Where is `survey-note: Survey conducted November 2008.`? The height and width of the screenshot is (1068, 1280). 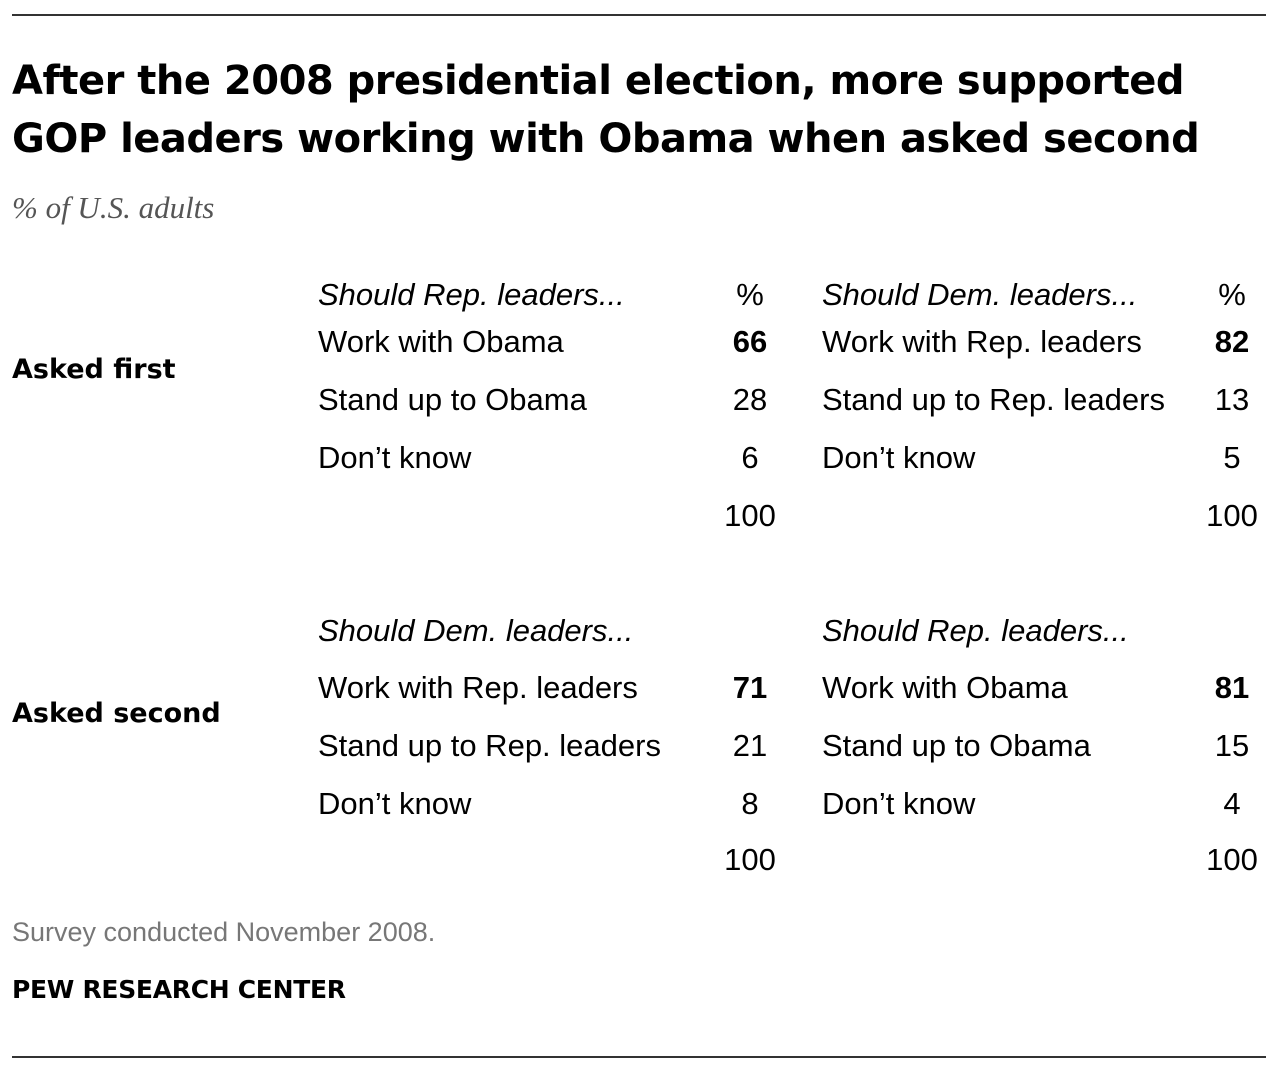
survey-note: Survey conducted November 2008. is located at coordinates (224, 932).